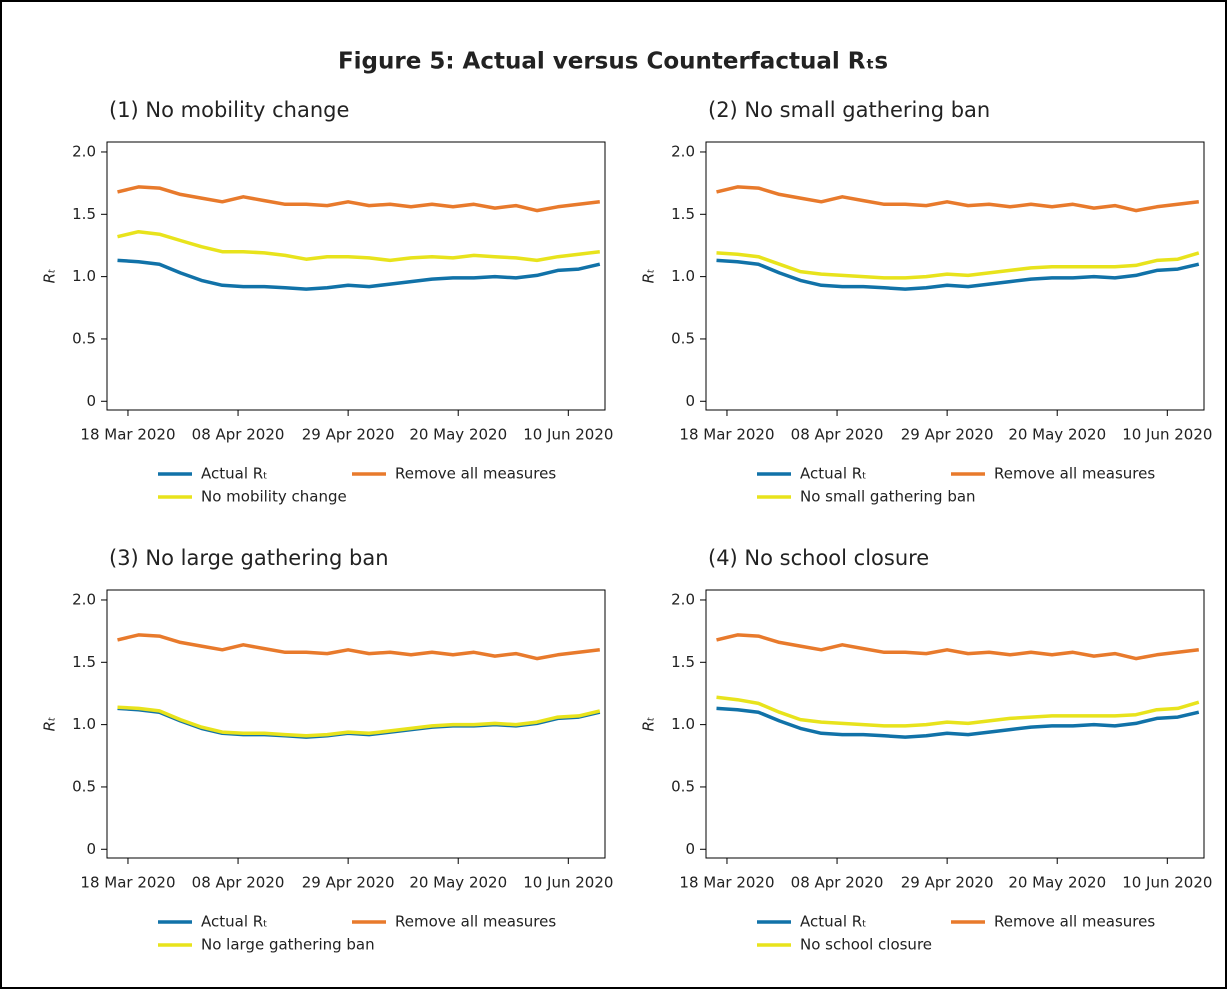  Describe the element at coordinates (888, 497) in the screenshot. I see `legend-label: No small gathering ban` at that location.